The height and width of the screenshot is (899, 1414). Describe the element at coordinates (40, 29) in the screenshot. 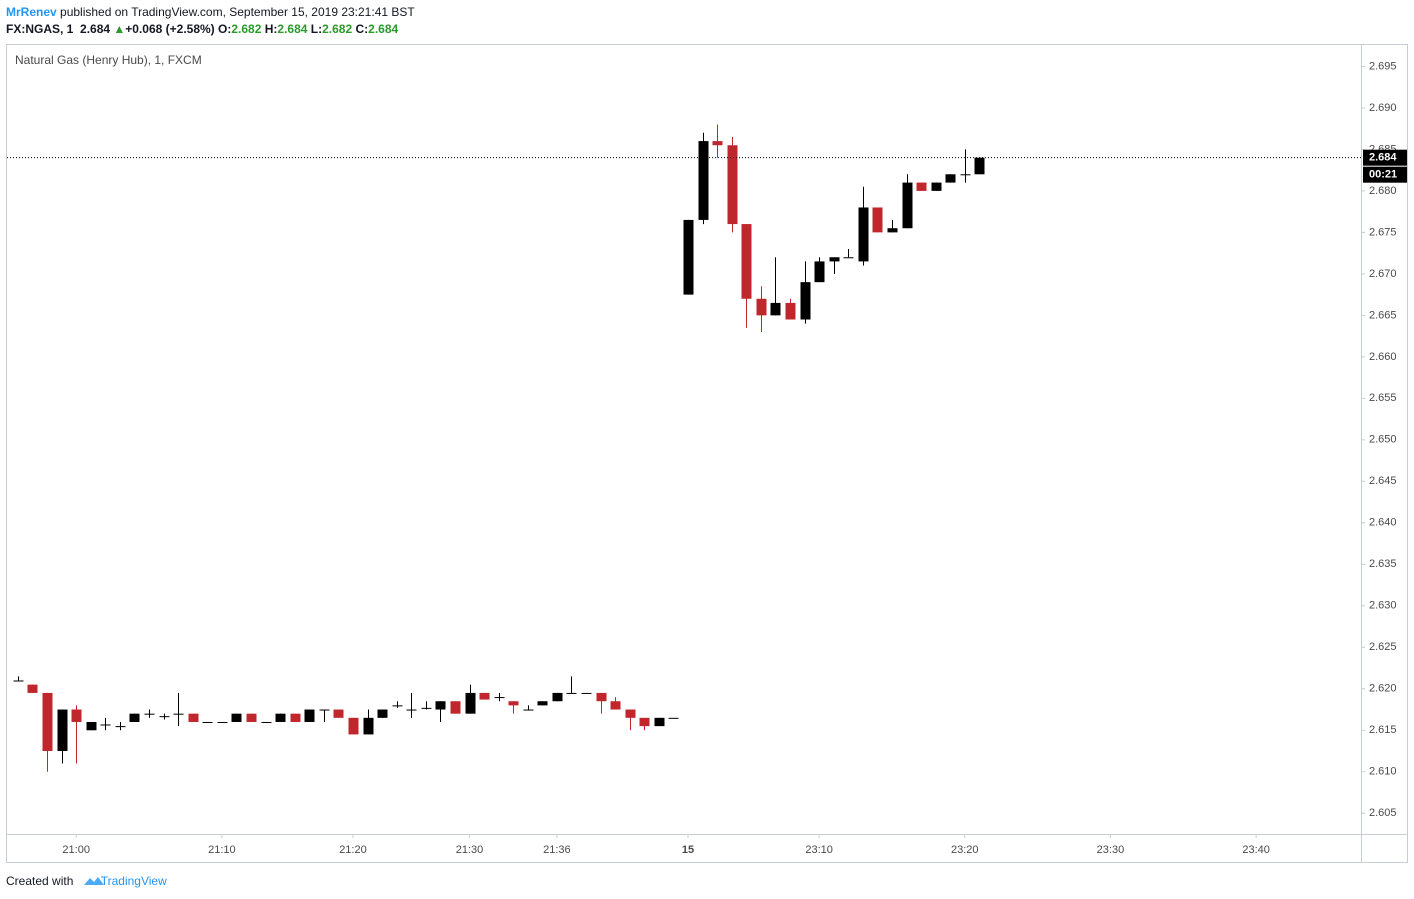

I see `symbol: FX:NGAS, 1` at that location.